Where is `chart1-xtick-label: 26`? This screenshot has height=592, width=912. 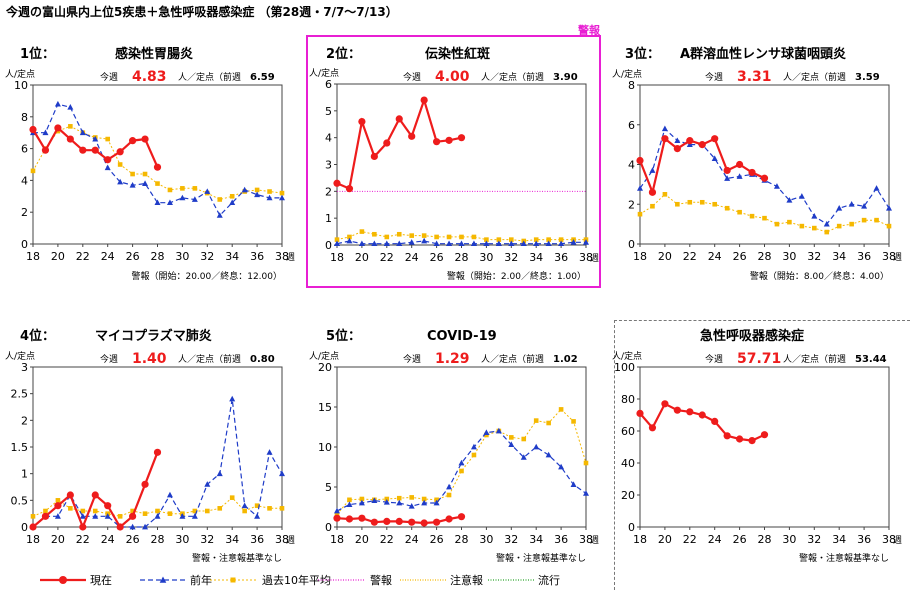
chart1-xtick-label: 26 is located at coordinates (133, 256).